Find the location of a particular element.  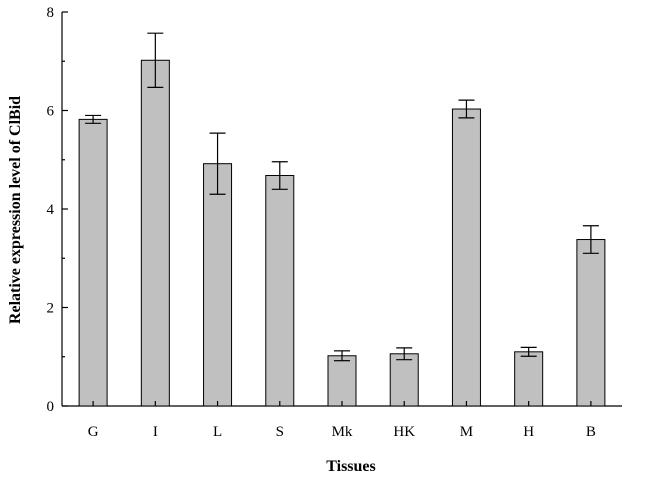

bar-G is located at coordinates (93, 262).